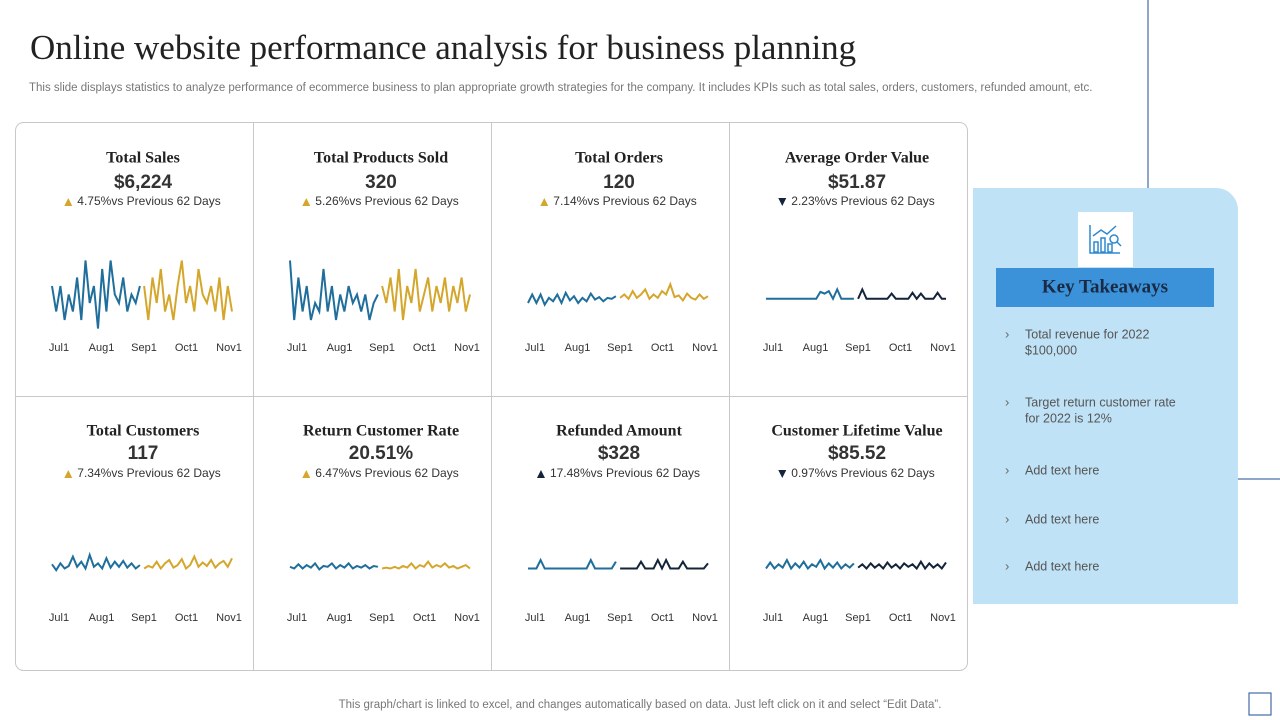 The width and height of the screenshot is (1280, 720). I want to click on decor-square, so click(1260, 704).